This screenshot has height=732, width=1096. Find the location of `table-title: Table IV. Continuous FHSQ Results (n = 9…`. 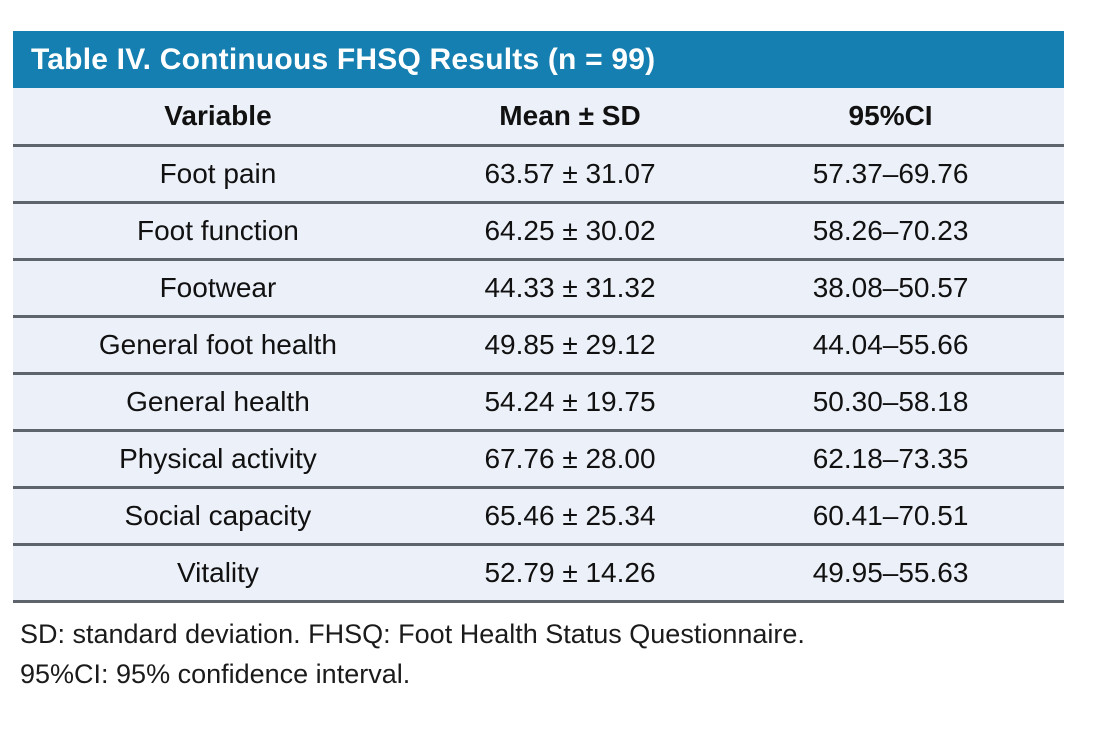

table-title: Table IV. Continuous FHSQ Results (n = 9… is located at coordinates (343, 59).